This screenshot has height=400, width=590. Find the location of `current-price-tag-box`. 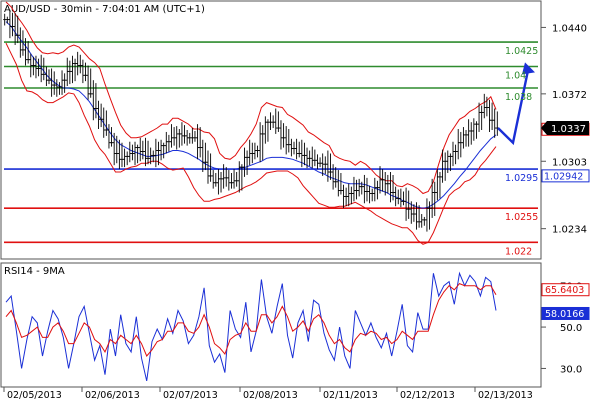

current-price-tag-box is located at coordinates (565, 128).